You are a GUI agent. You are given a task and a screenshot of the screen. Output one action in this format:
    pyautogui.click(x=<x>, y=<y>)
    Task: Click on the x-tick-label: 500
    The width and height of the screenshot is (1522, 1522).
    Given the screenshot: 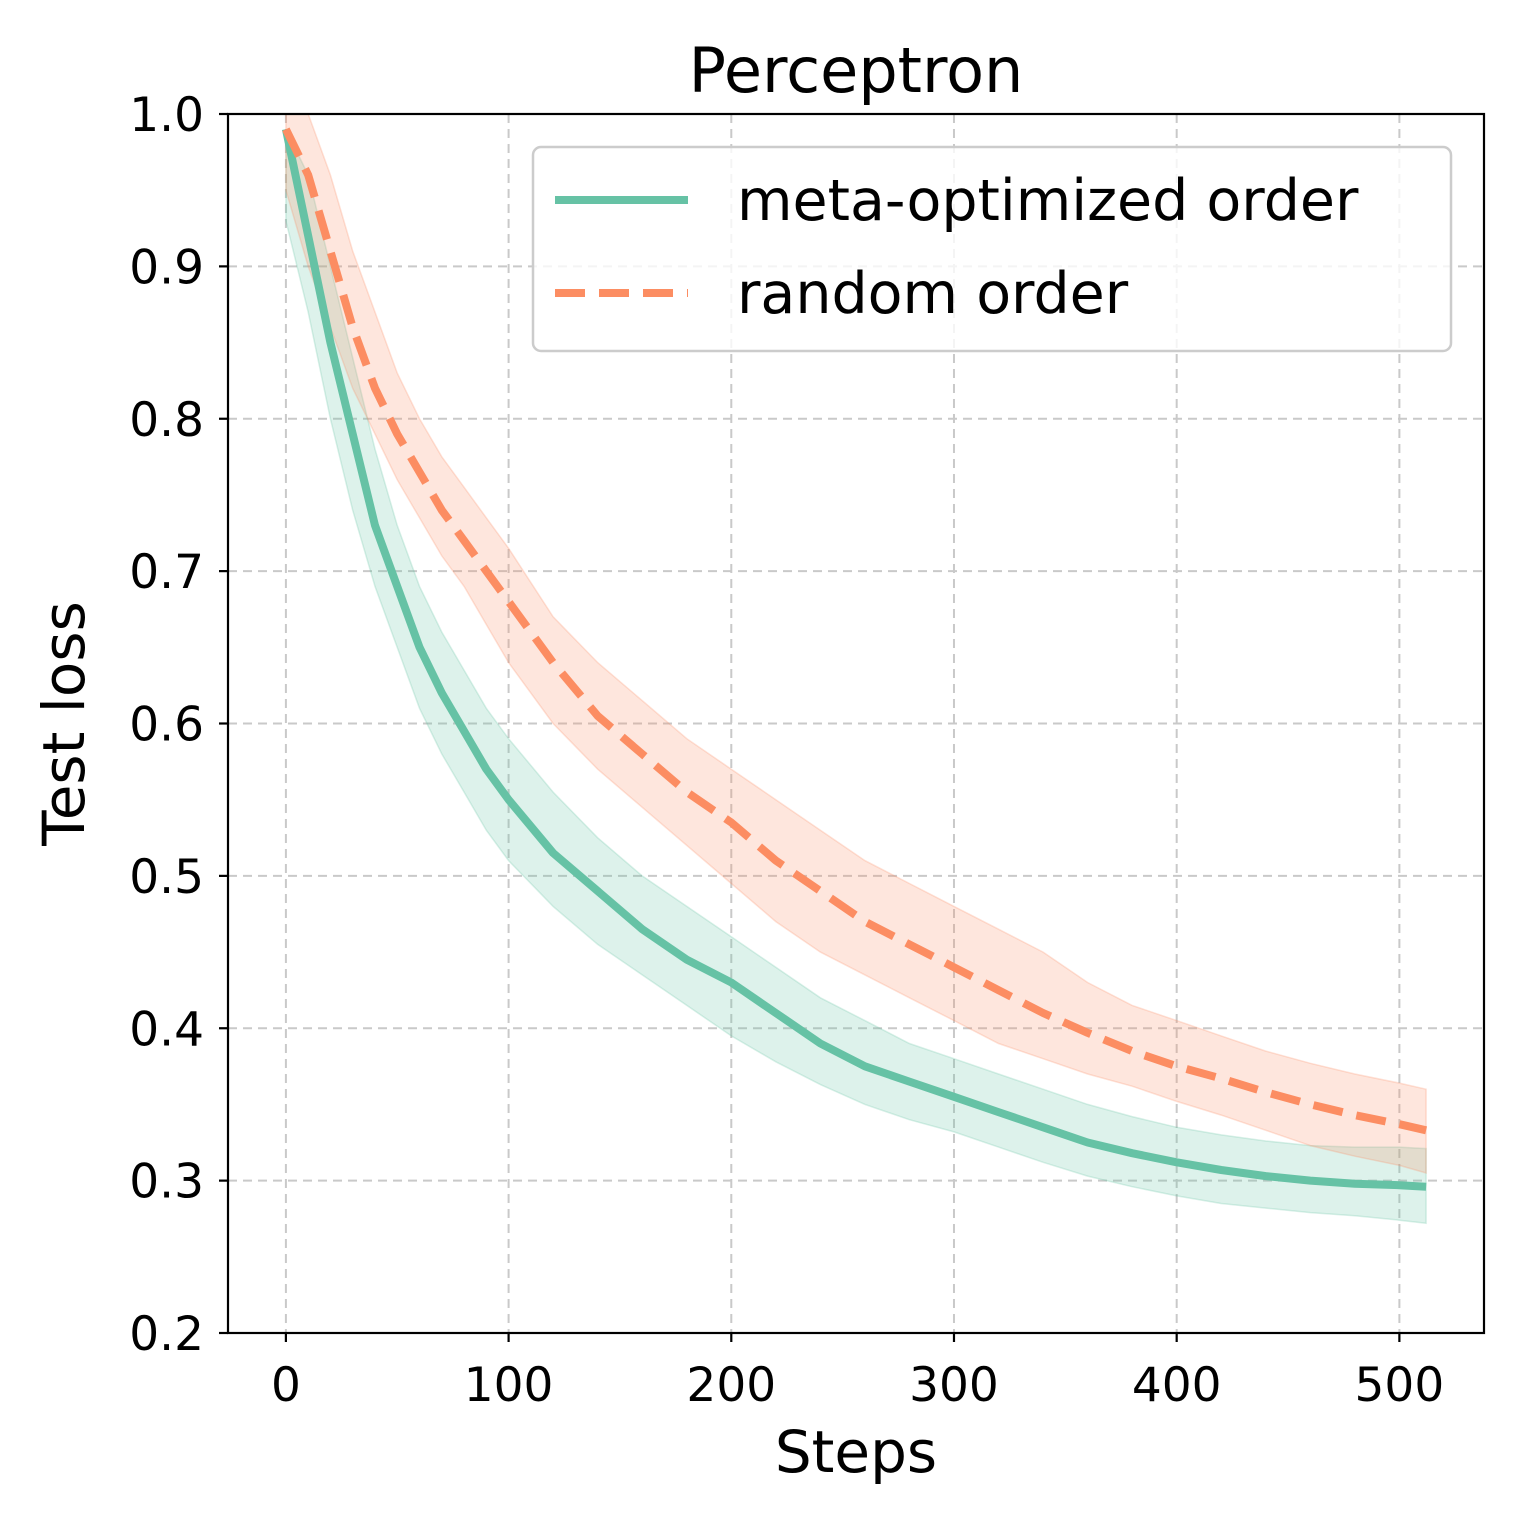 What is the action you would take?
    pyautogui.click(x=1400, y=1385)
    